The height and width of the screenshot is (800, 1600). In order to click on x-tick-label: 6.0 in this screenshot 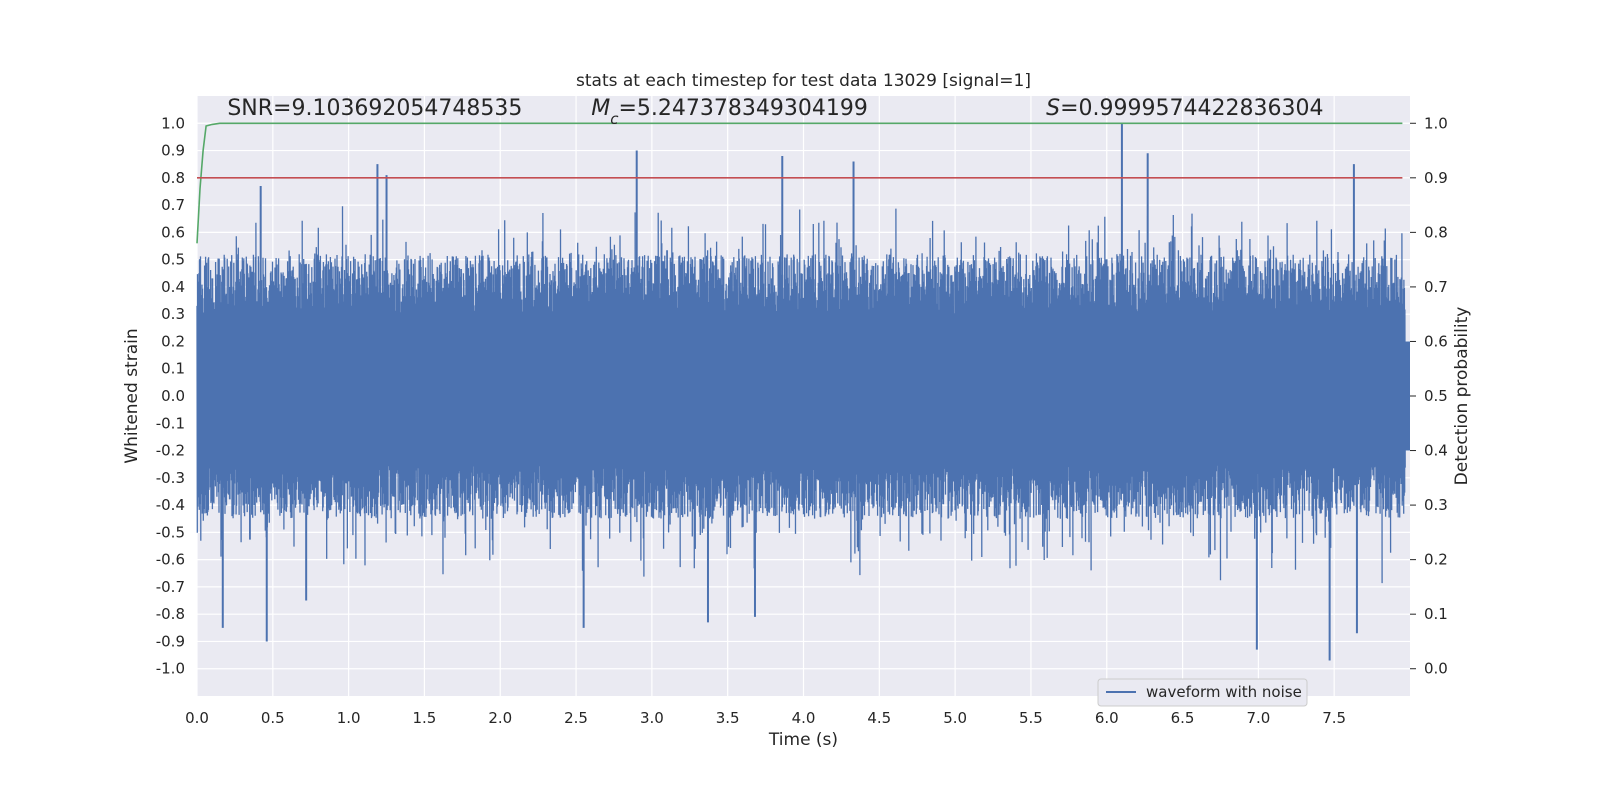, I will do `click(1107, 718)`.